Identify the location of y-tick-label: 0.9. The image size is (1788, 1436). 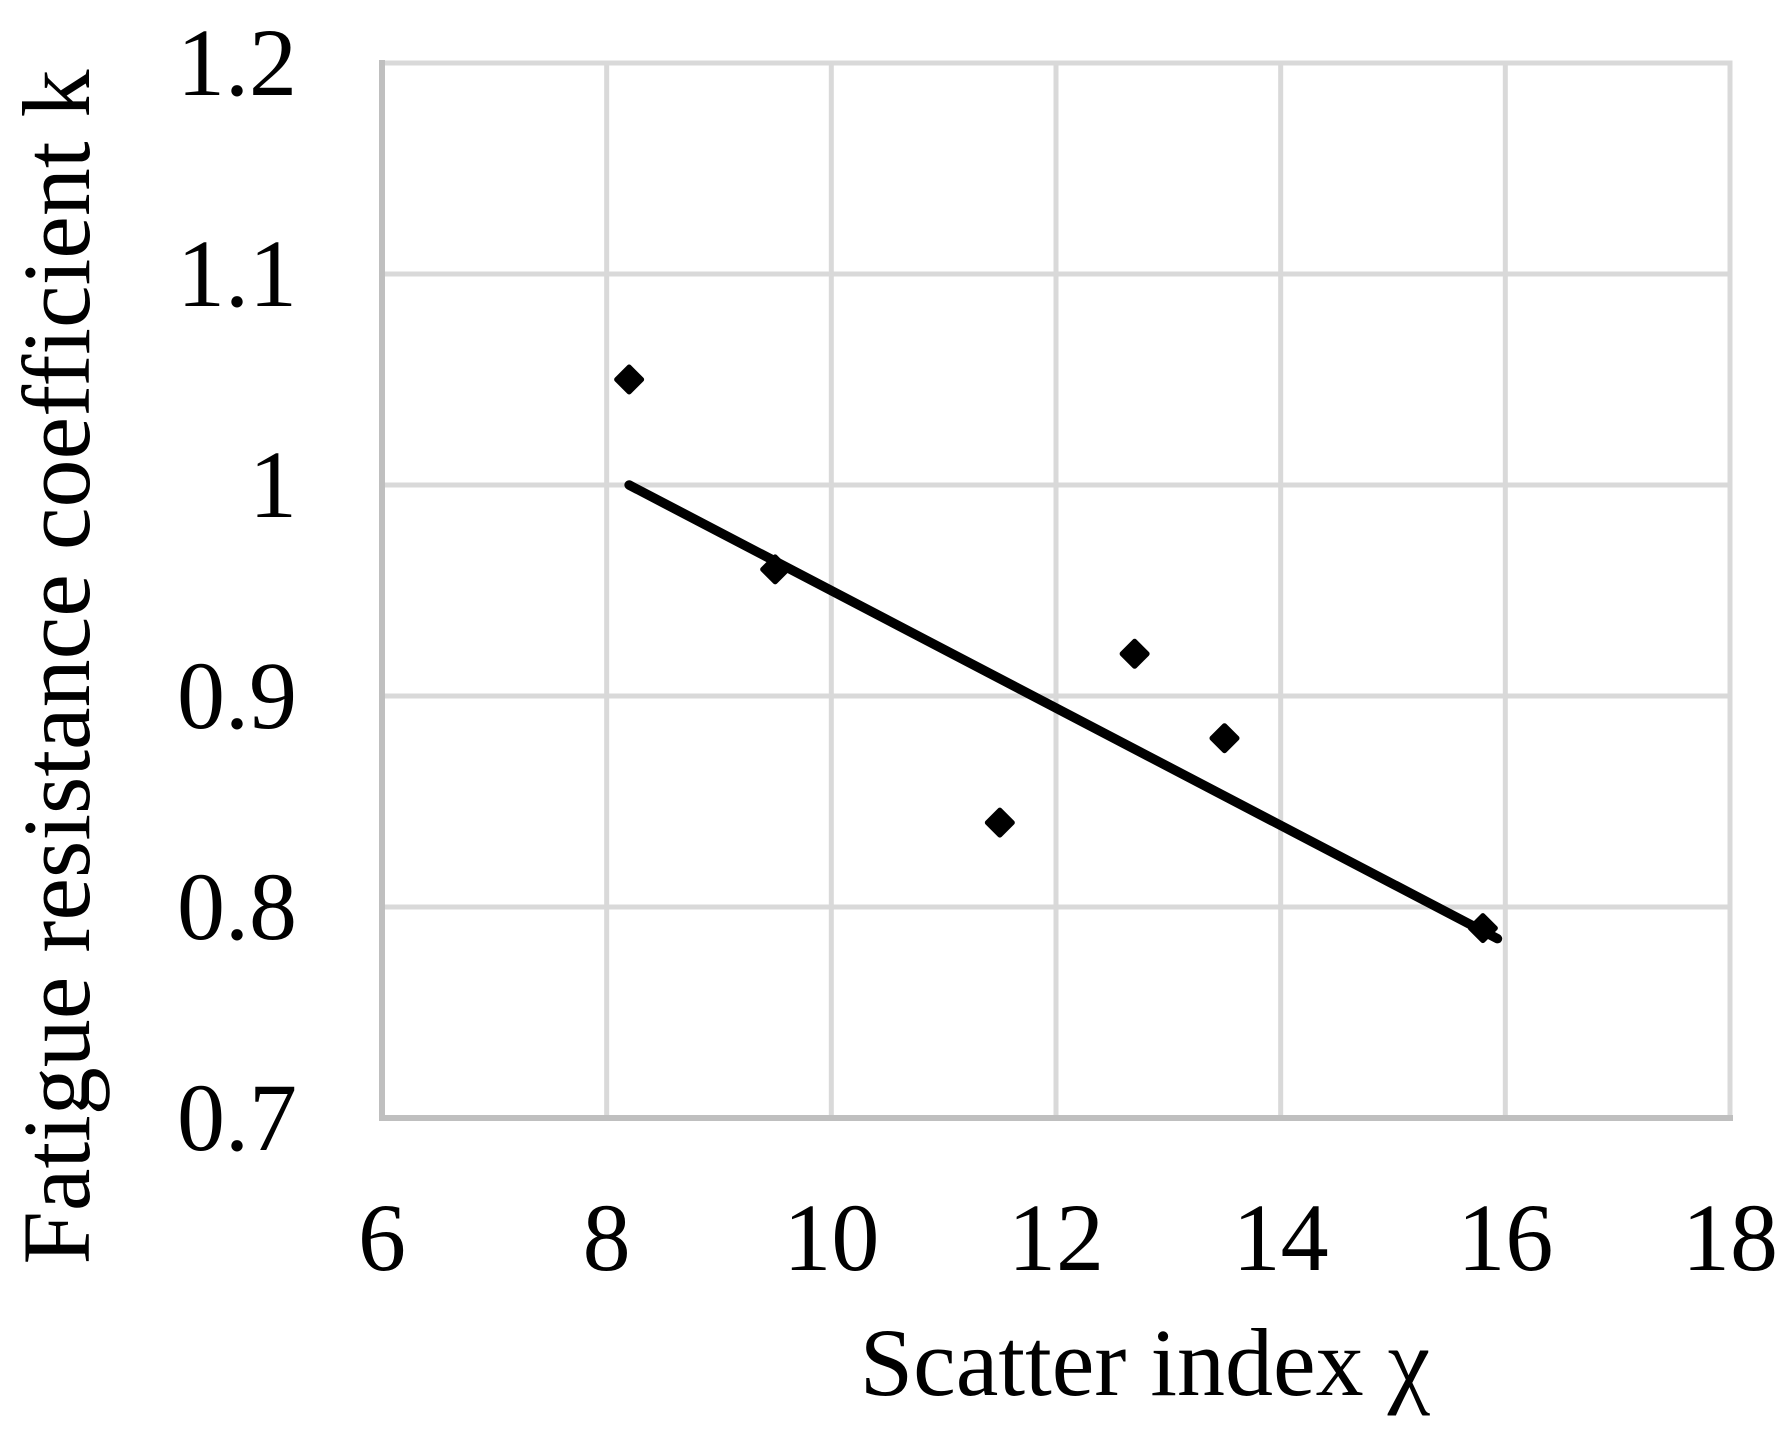
(237, 695).